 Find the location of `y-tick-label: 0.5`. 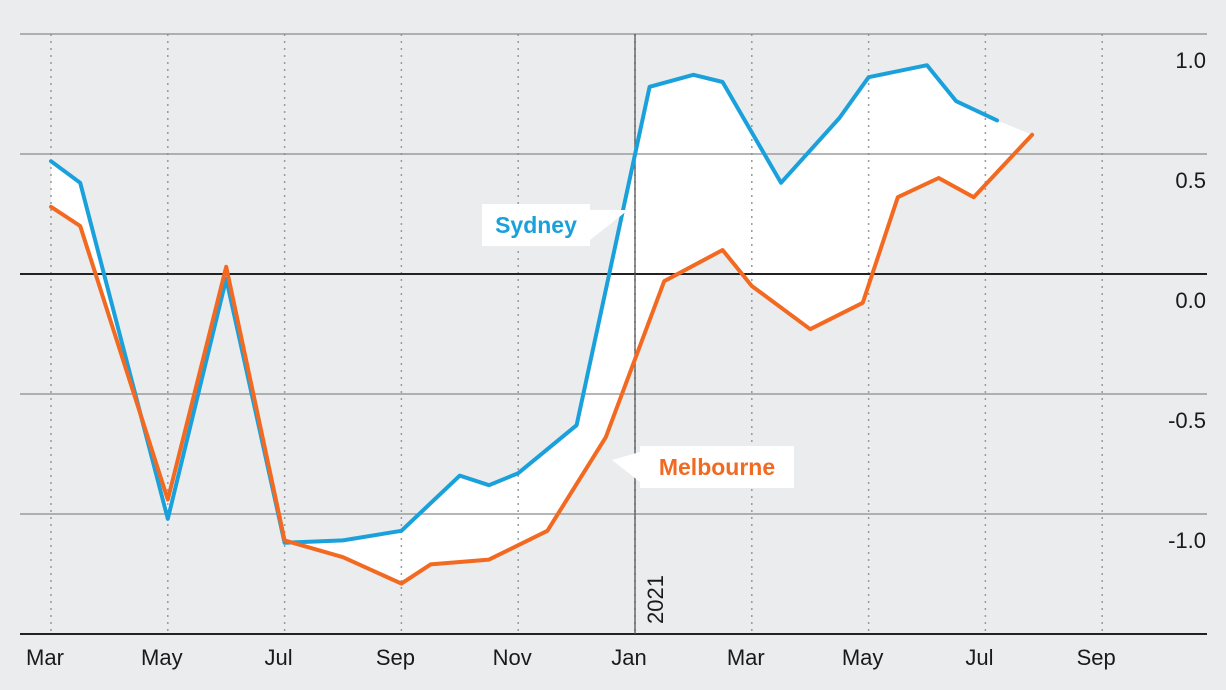

y-tick-label: 0.5 is located at coordinates (1190, 180).